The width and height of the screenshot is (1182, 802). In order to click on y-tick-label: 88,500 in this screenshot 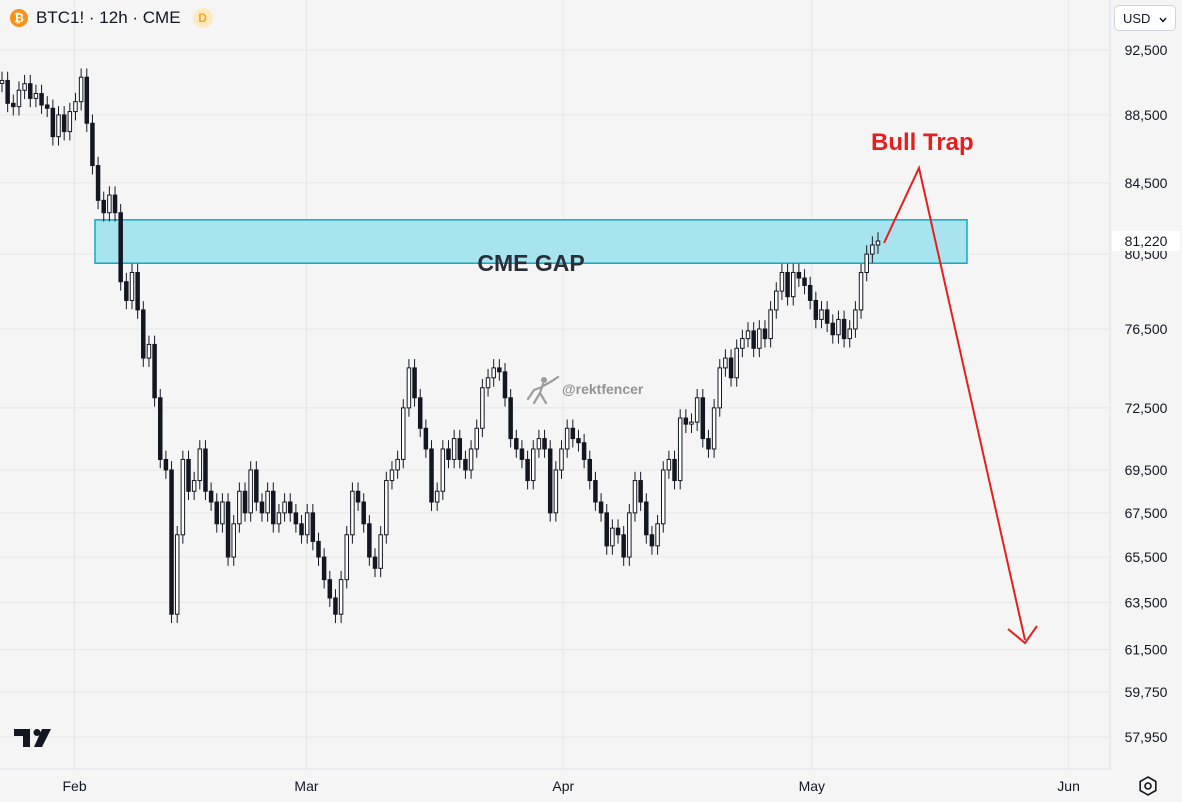, I will do `click(1146, 115)`.